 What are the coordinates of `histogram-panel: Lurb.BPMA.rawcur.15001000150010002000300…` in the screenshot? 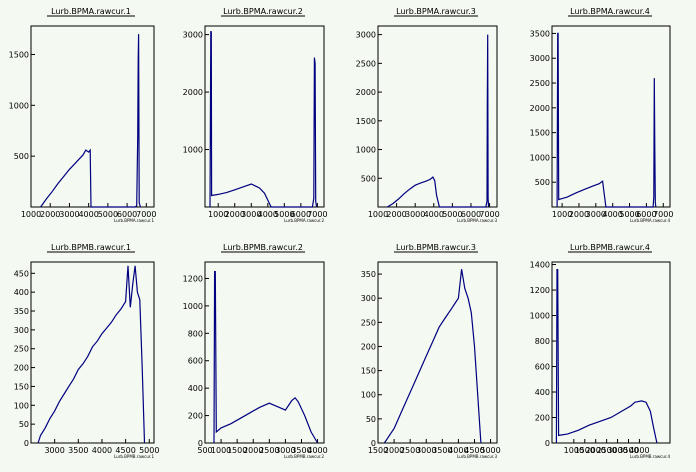 It's located at (83, 115).